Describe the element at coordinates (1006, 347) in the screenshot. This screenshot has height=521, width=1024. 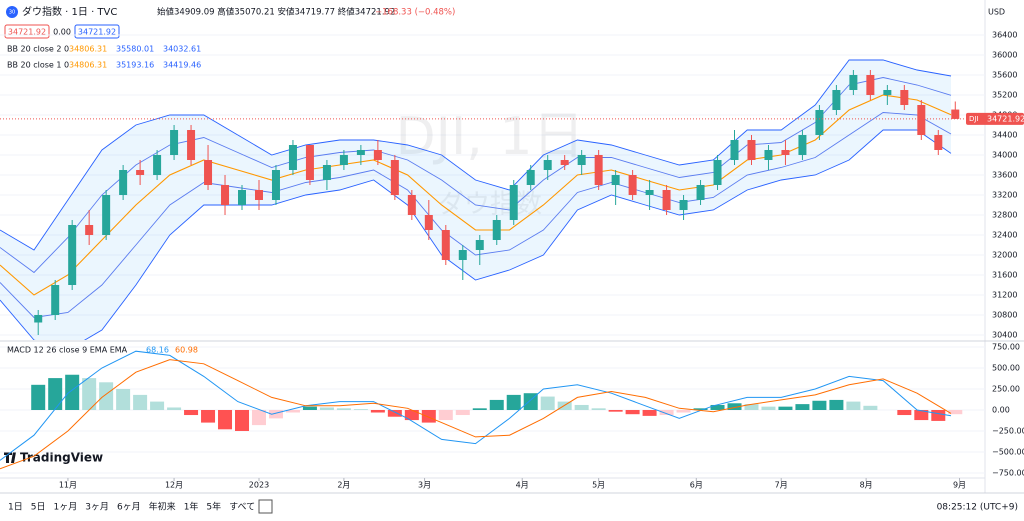
I see `y-tick-label: 750.00` at that location.